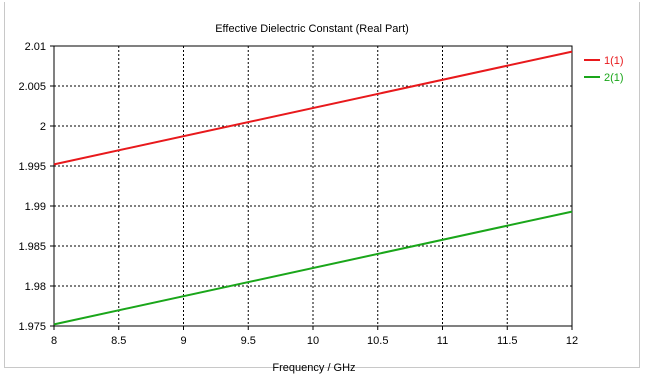 This screenshot has height=377, width=646. What do you see at coordinates (572, 341) in the screenshot?
I see `x-tick-label: 12` at bounding box center [572, 341].